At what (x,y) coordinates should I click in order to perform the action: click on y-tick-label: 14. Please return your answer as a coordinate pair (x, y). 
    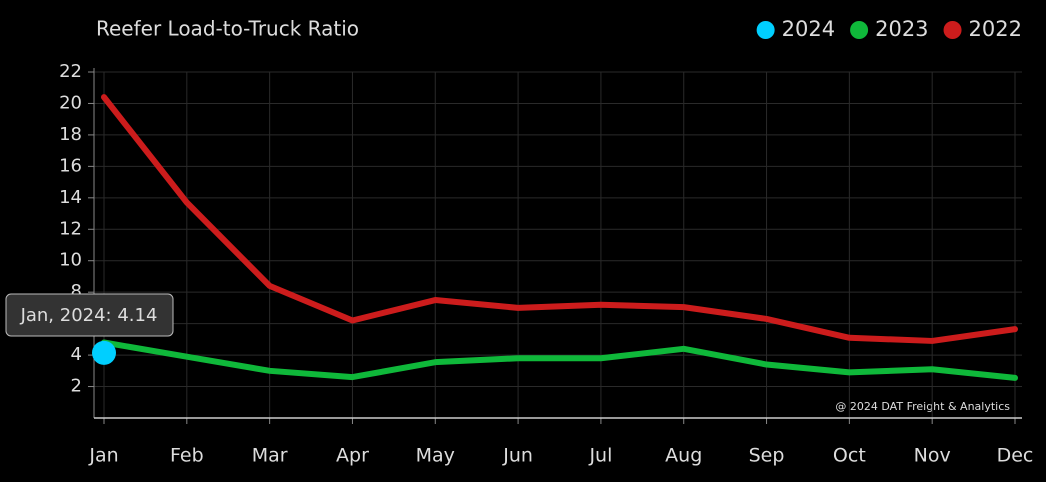
    Looking at the image, I should click on (70, 197).